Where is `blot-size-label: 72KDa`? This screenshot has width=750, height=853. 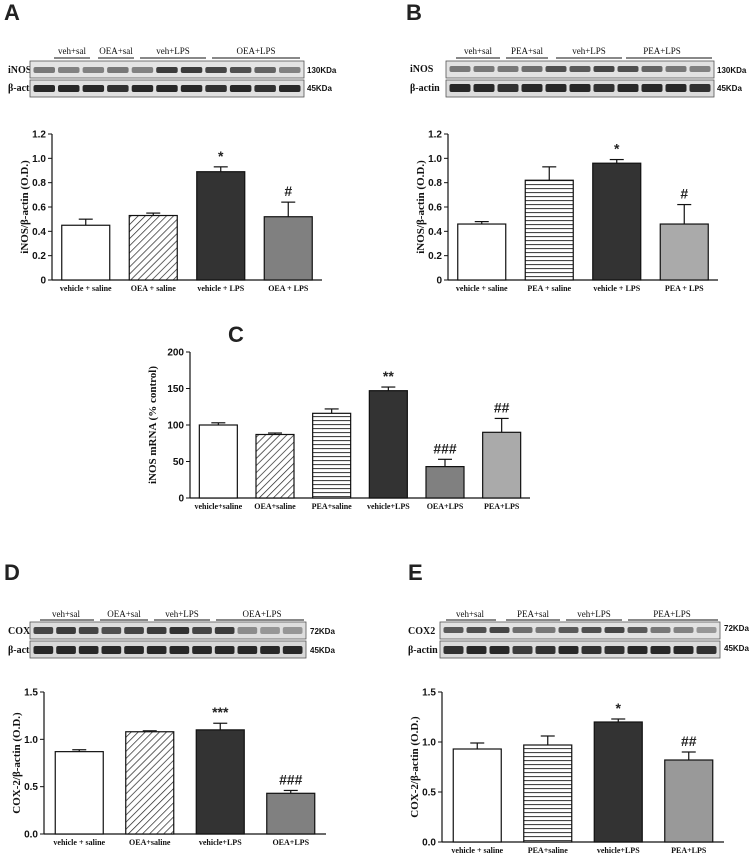 blot-size-label: 72KDa is located at coordinates (322, 631).